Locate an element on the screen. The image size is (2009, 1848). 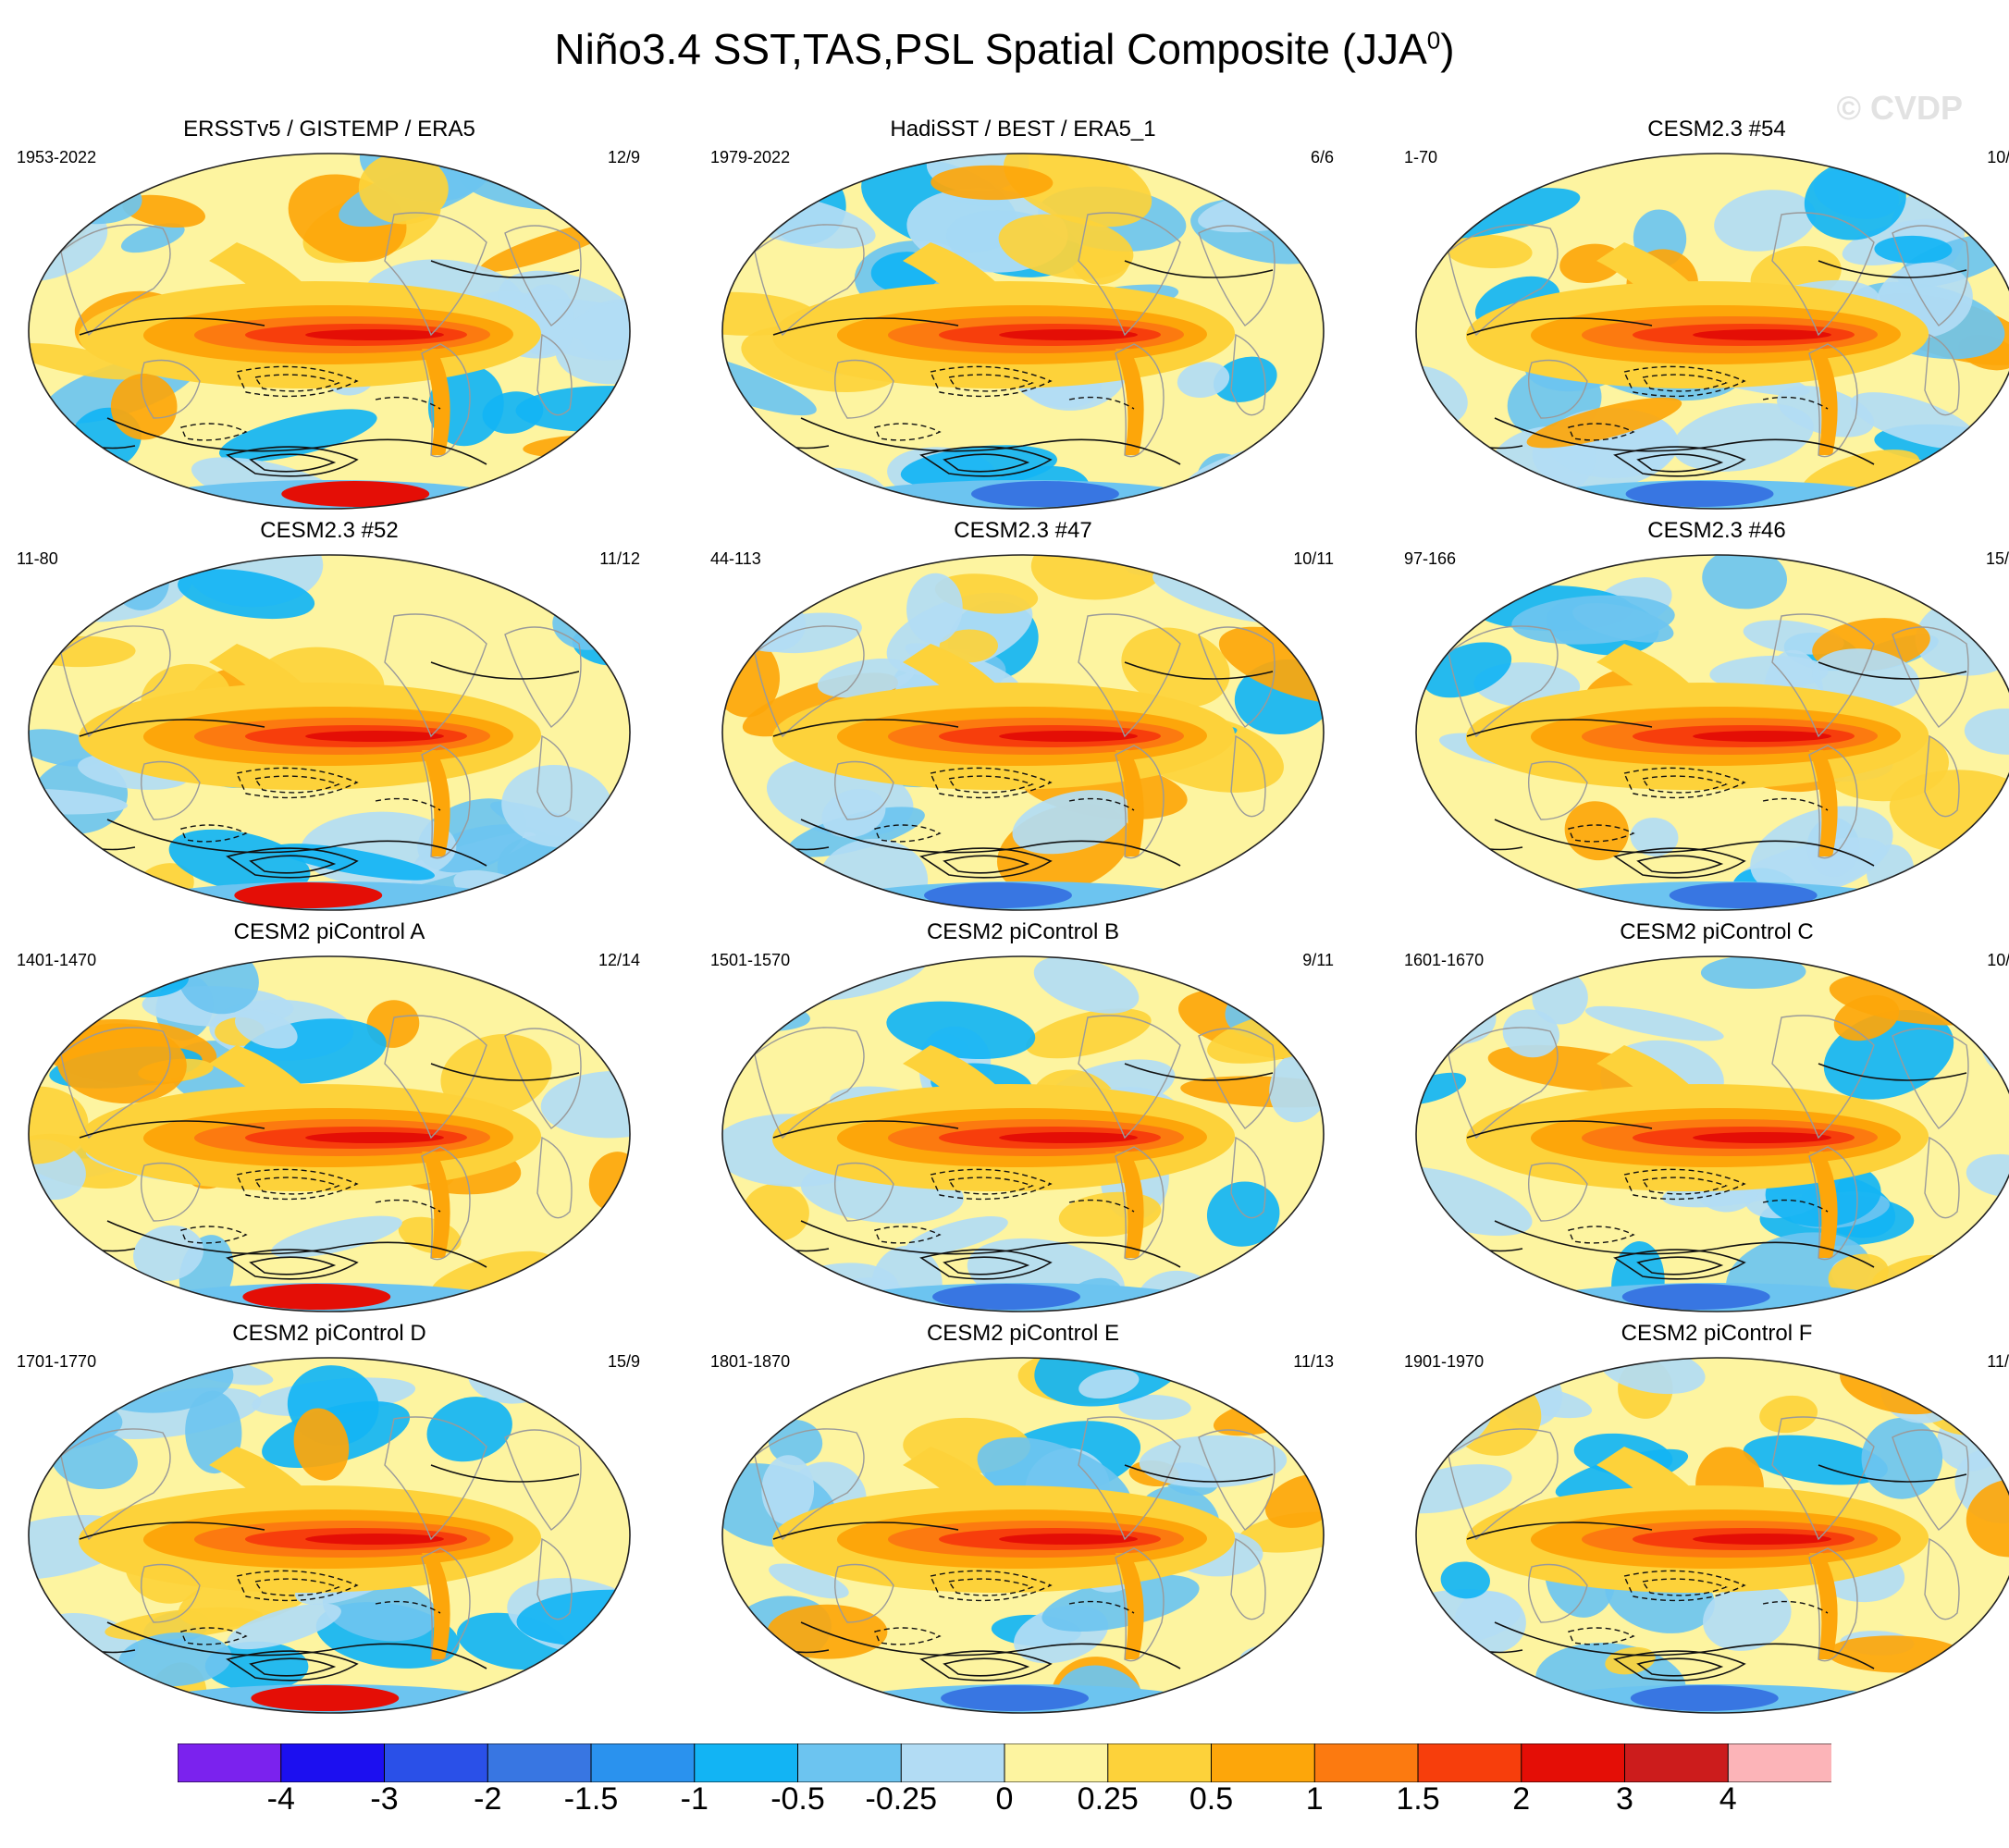
colorbar-tick-label: -2 is located at coordinates (488, 1799).